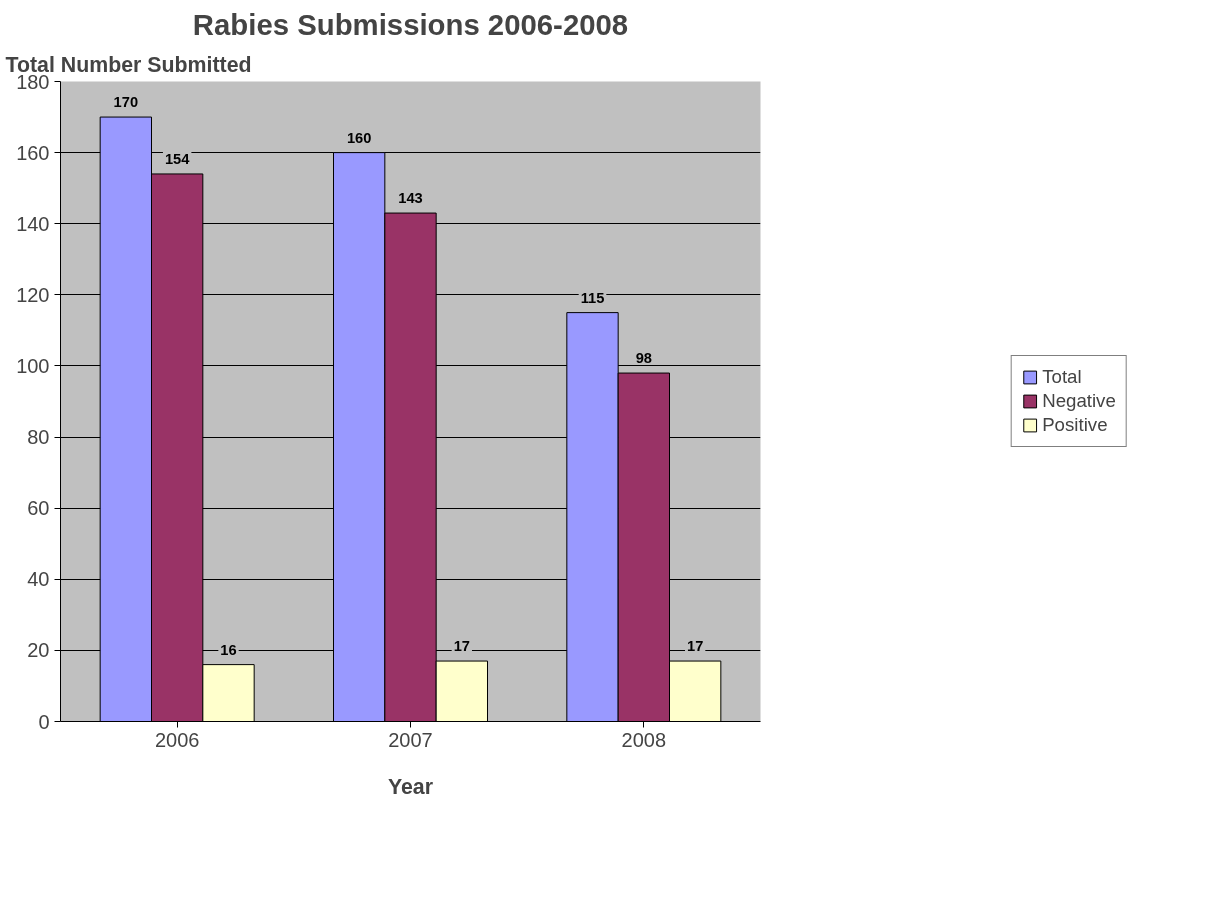 Image resolution: width=1213 pixels, height=909 pixels. Describe the element at coordinates (126, 102) in the screenshot. I see `data-label: 170` at that location.